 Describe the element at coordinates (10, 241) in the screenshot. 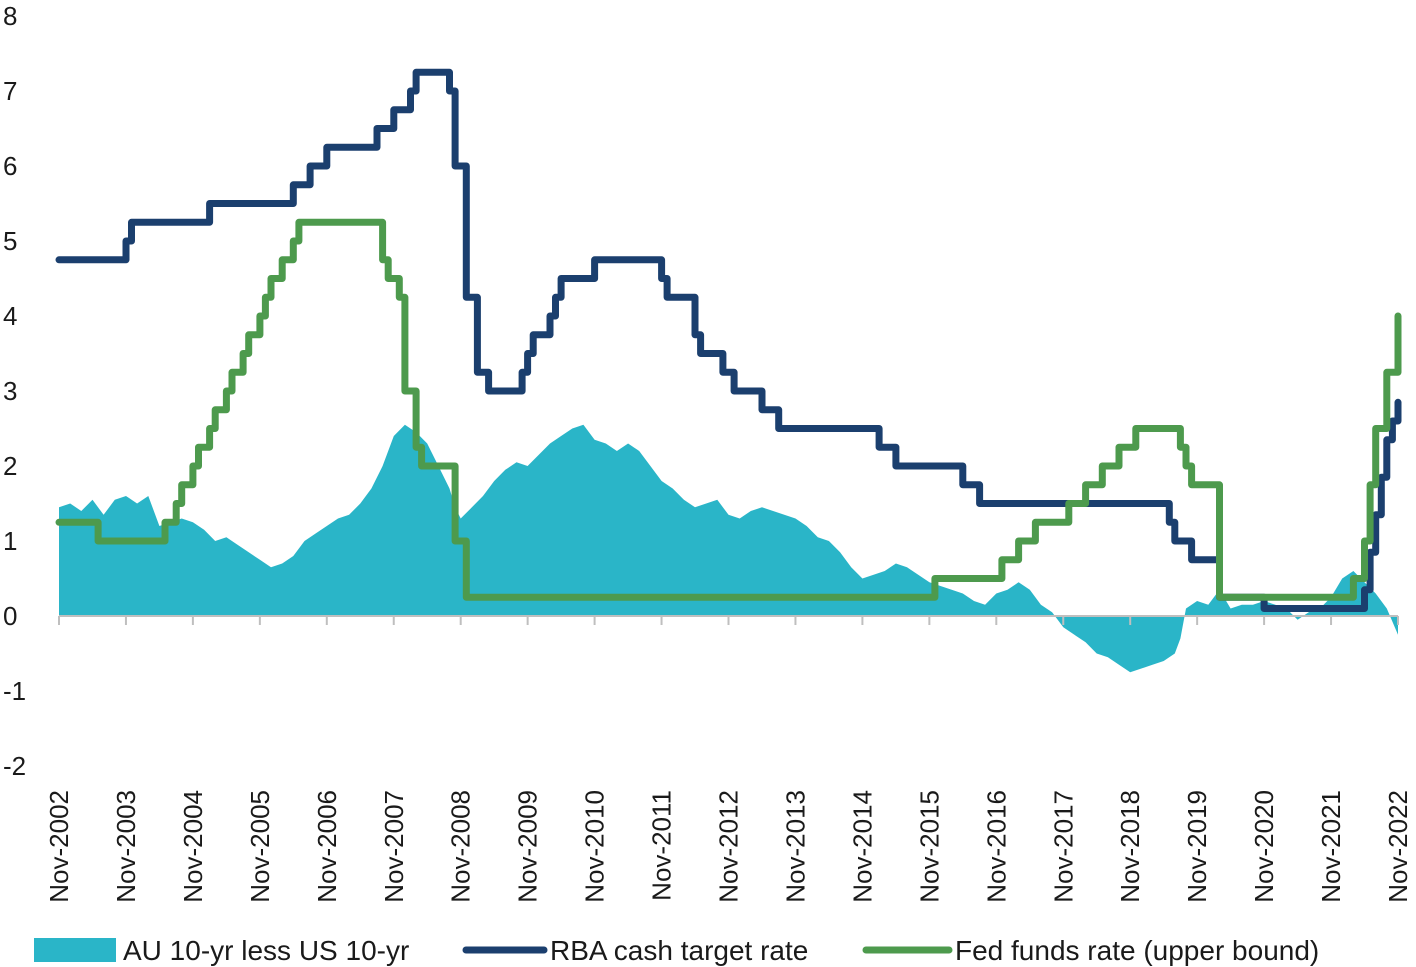

I see `y-tick-label: 5` at that location.